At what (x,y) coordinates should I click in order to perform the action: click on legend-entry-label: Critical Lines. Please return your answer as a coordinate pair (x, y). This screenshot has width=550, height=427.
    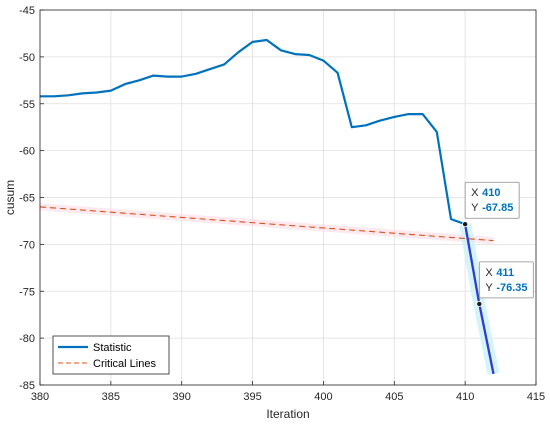
    Looking at the image, I should click on (124, 364).